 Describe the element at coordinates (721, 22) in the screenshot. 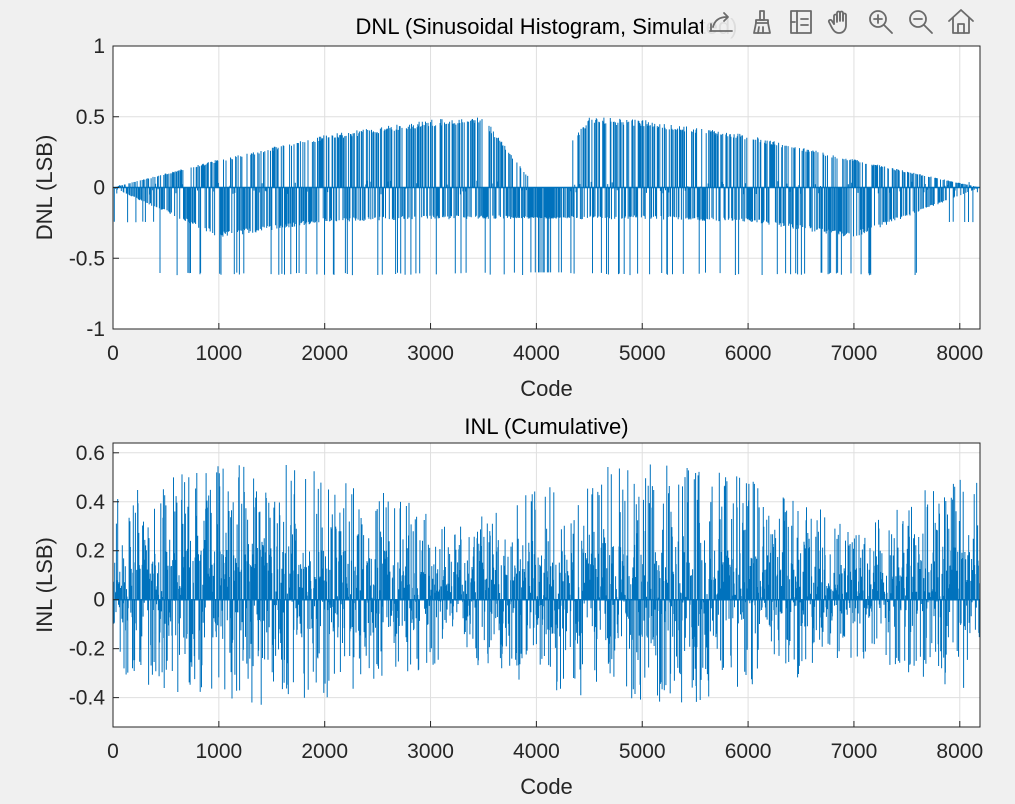

I see `export-icon` at that location.